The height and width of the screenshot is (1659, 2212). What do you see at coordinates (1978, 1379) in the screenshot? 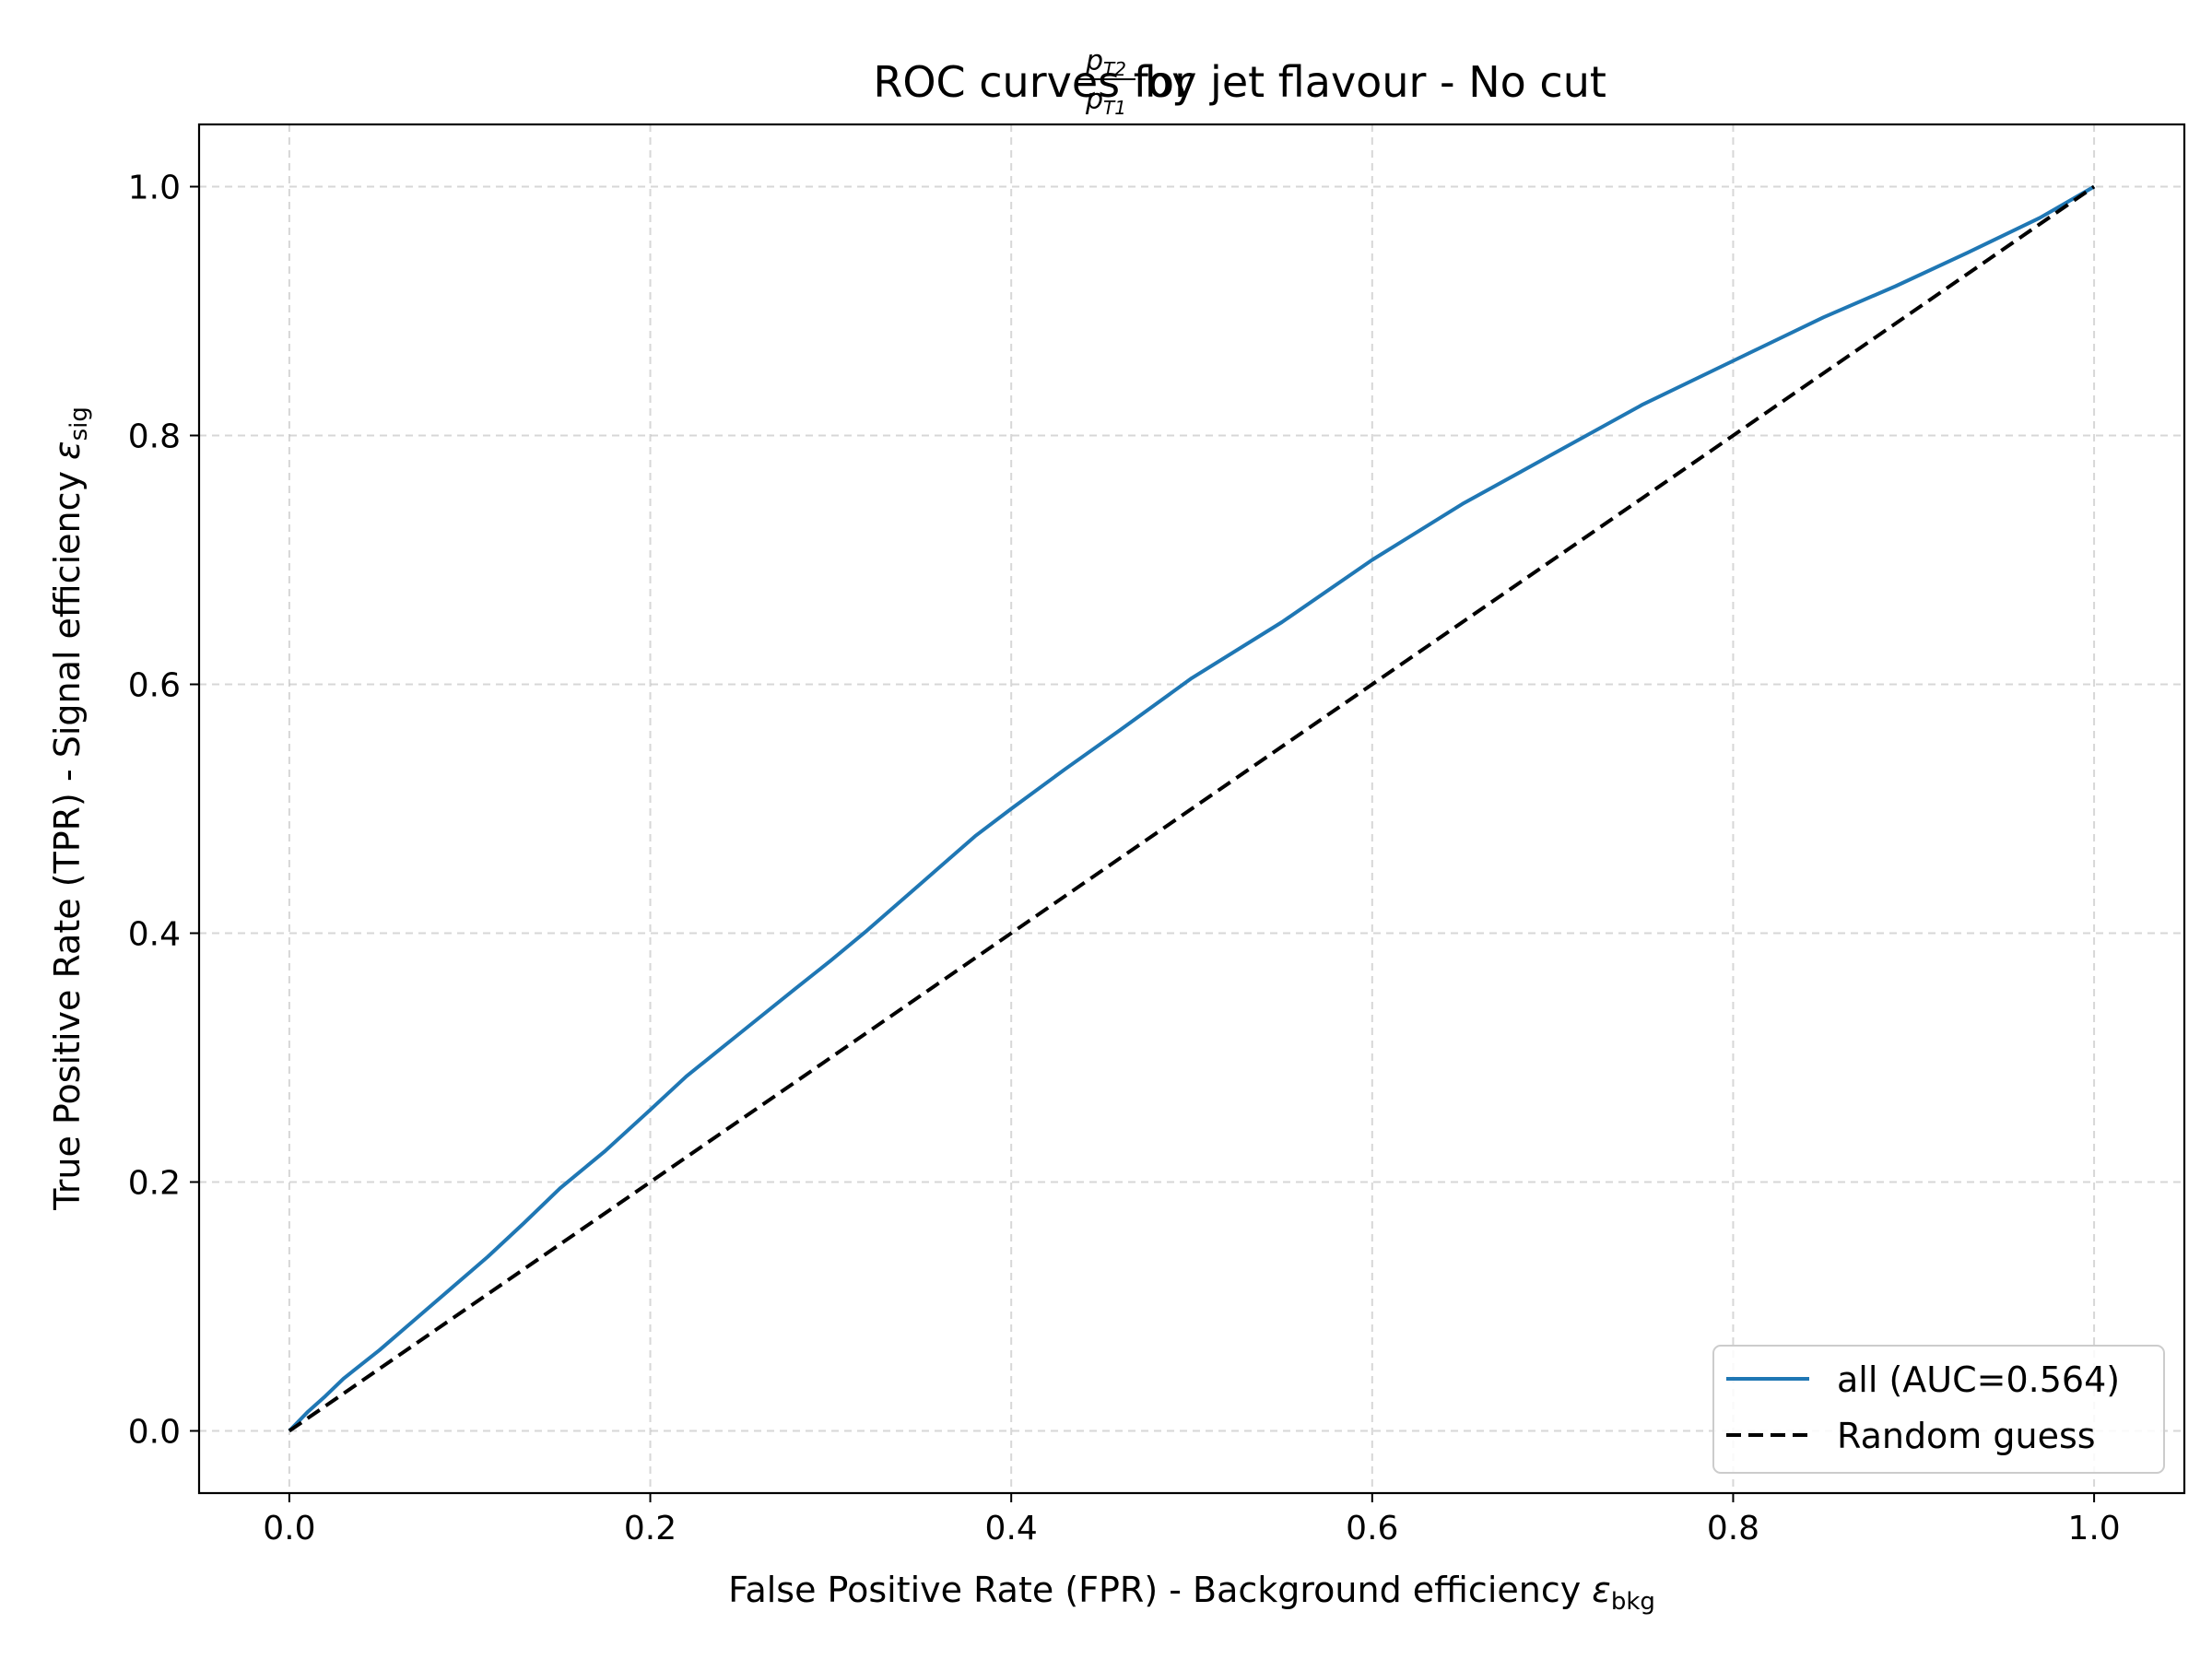
I see `legend-label-all: all (AUC=0.564)` at bounding box center [1978, 1379].